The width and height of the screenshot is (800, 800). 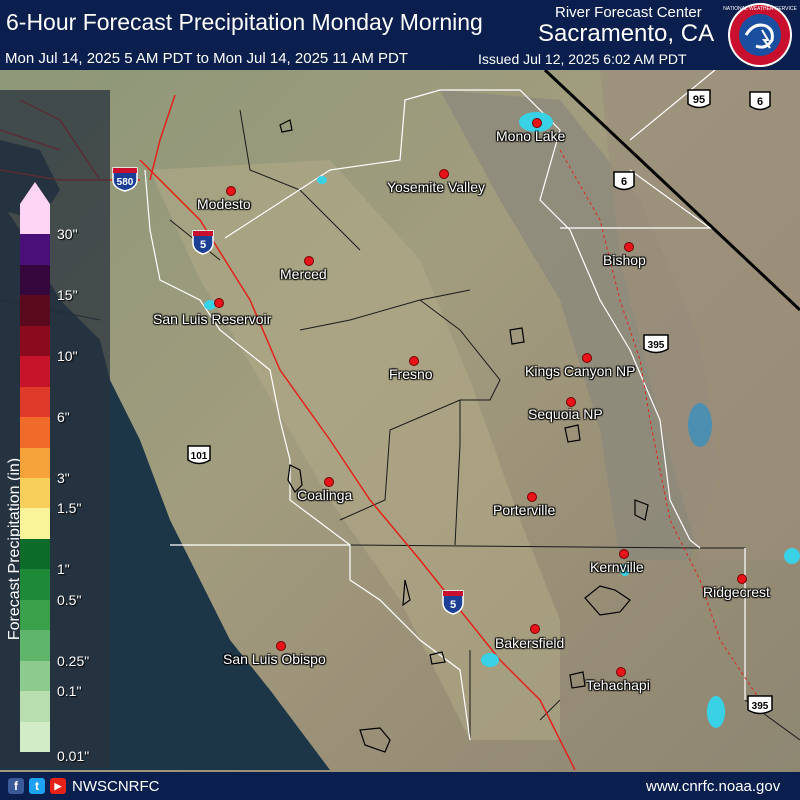 What do you see at coordinates (73, 660) in the screenshot?
I see `legend-tick-label: 0.25"` at bounding box center [73, 660].